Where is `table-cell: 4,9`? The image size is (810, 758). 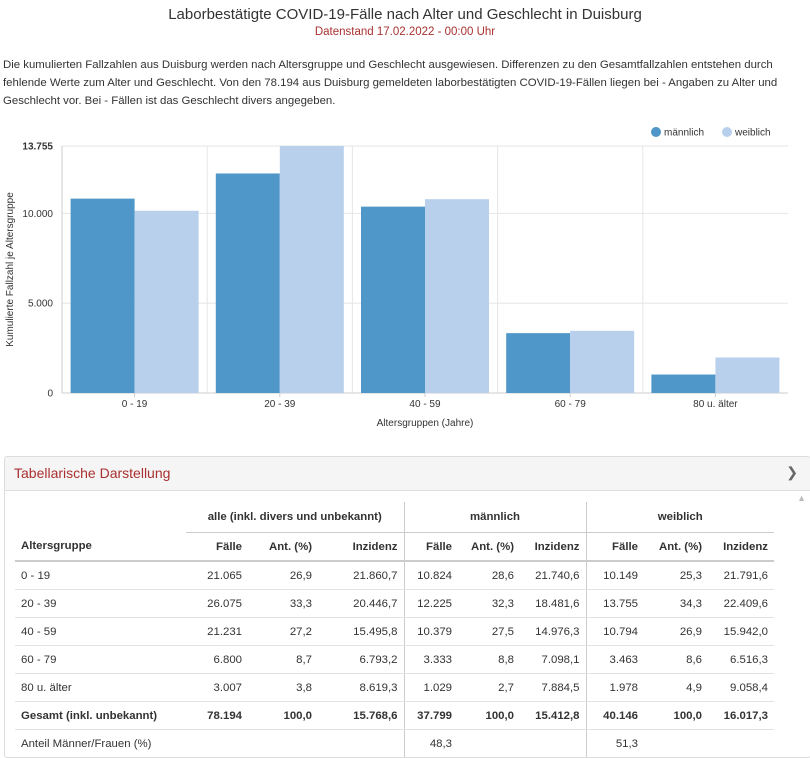
table-cell: 4,9 is located at coordinates (676, 687).